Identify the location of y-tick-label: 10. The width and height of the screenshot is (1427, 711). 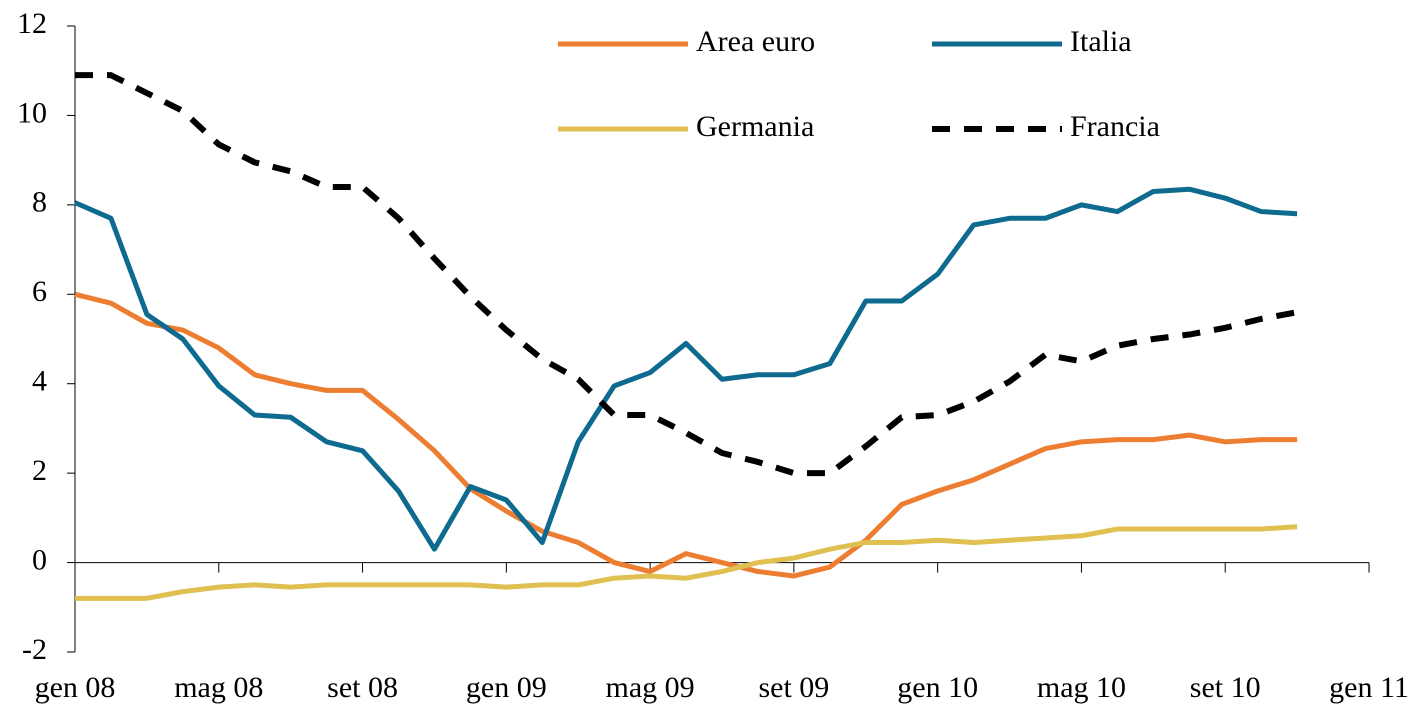
(32, 112).